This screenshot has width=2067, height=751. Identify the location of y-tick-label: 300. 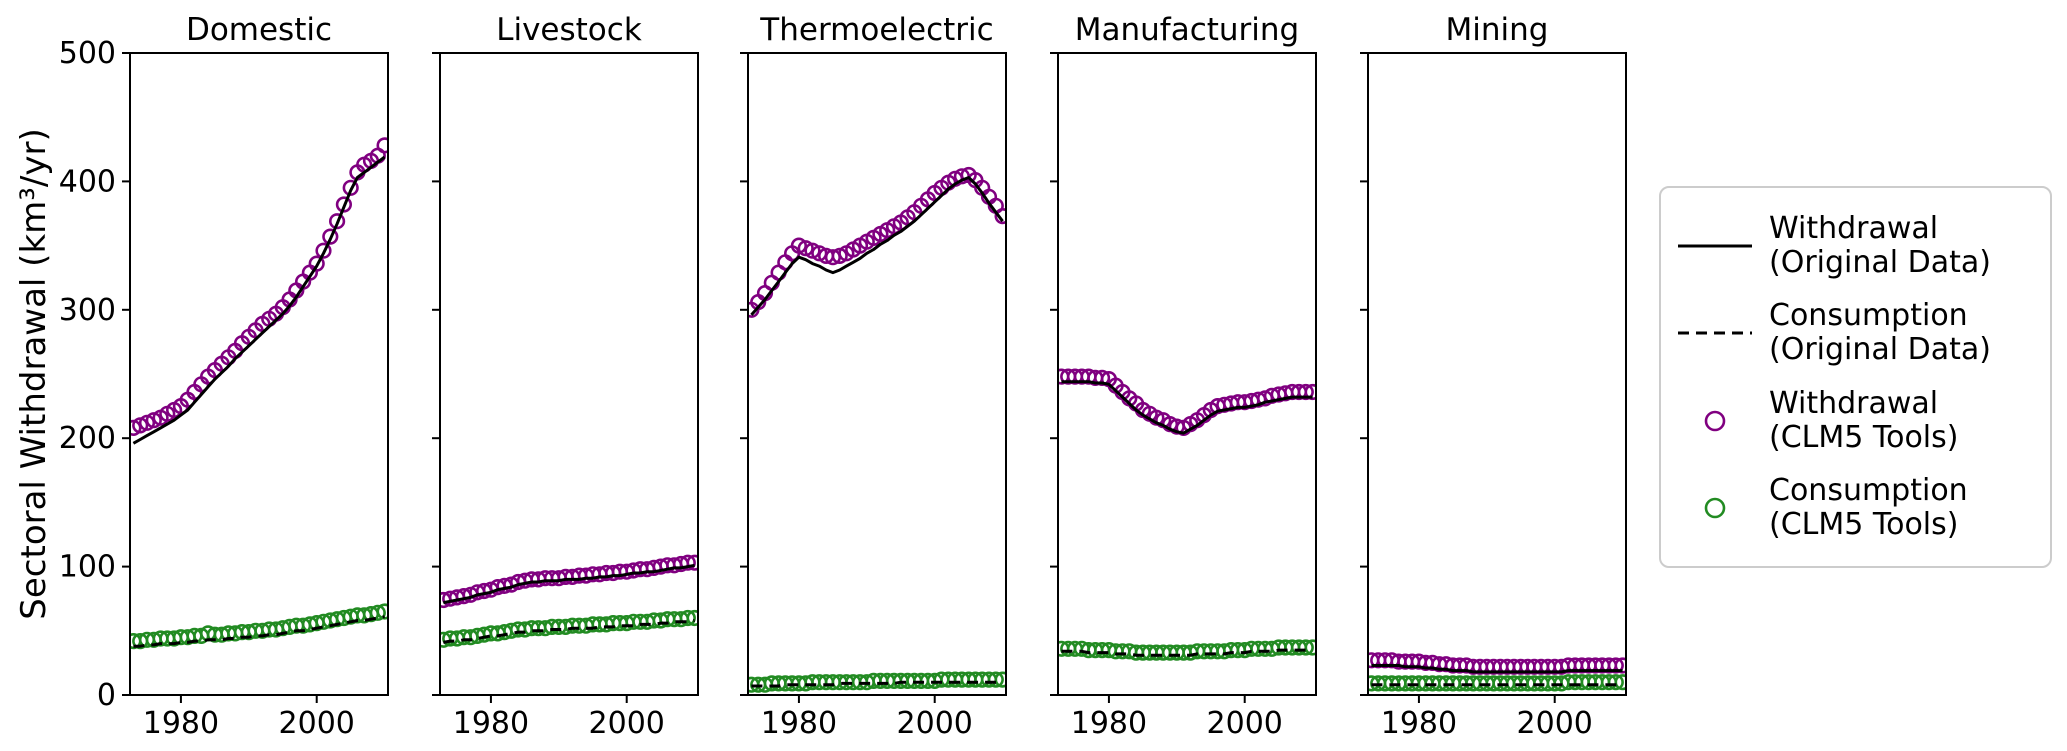
(87, 310).